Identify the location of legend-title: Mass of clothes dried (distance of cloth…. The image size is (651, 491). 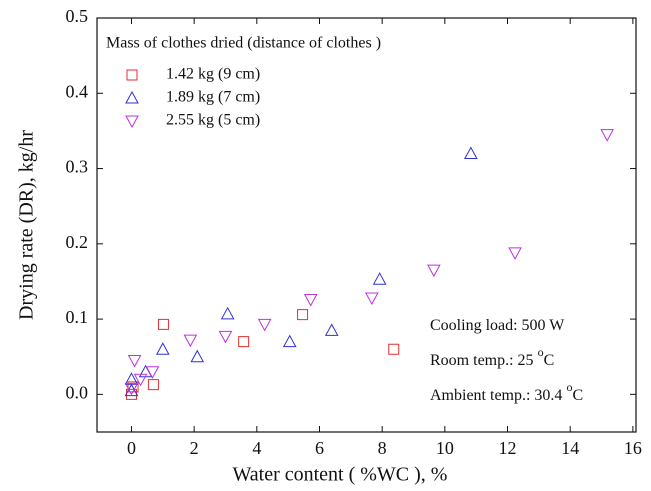
(243, 43).